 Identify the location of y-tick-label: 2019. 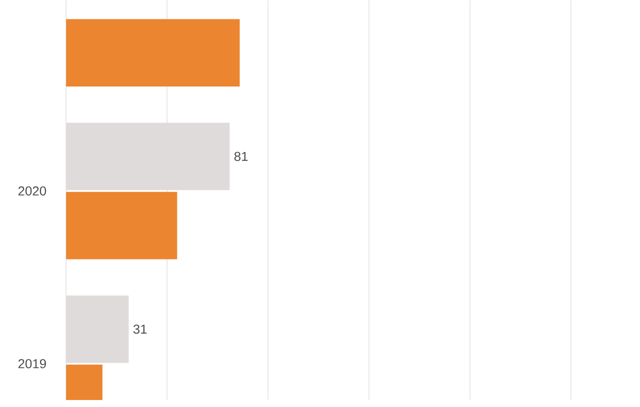
(32, 363).